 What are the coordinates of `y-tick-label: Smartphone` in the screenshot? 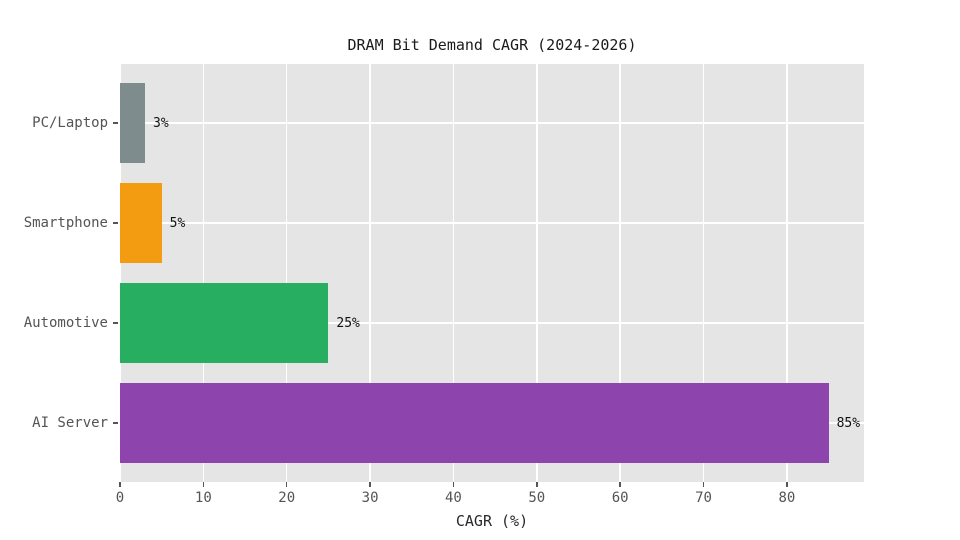 It's located at (65, 223).